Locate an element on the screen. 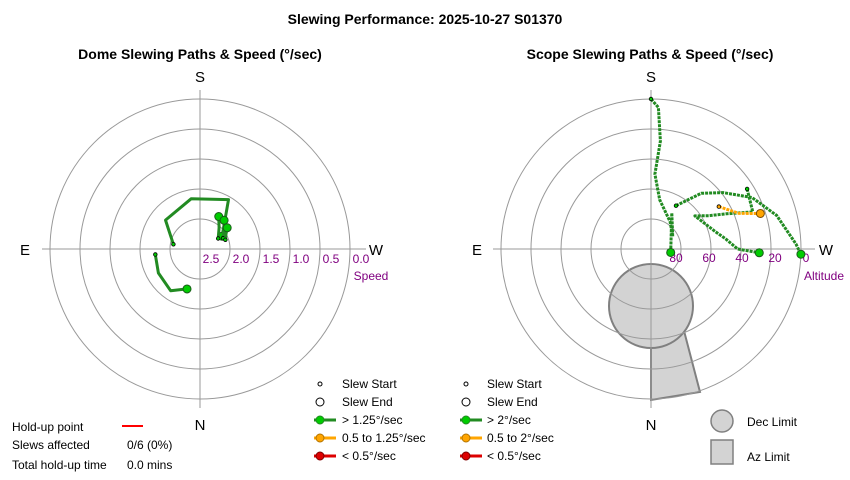 This screenshot has height=480, width=850. legend-label: 0.5 to 2°/sec is located at coordinates (520, 438).